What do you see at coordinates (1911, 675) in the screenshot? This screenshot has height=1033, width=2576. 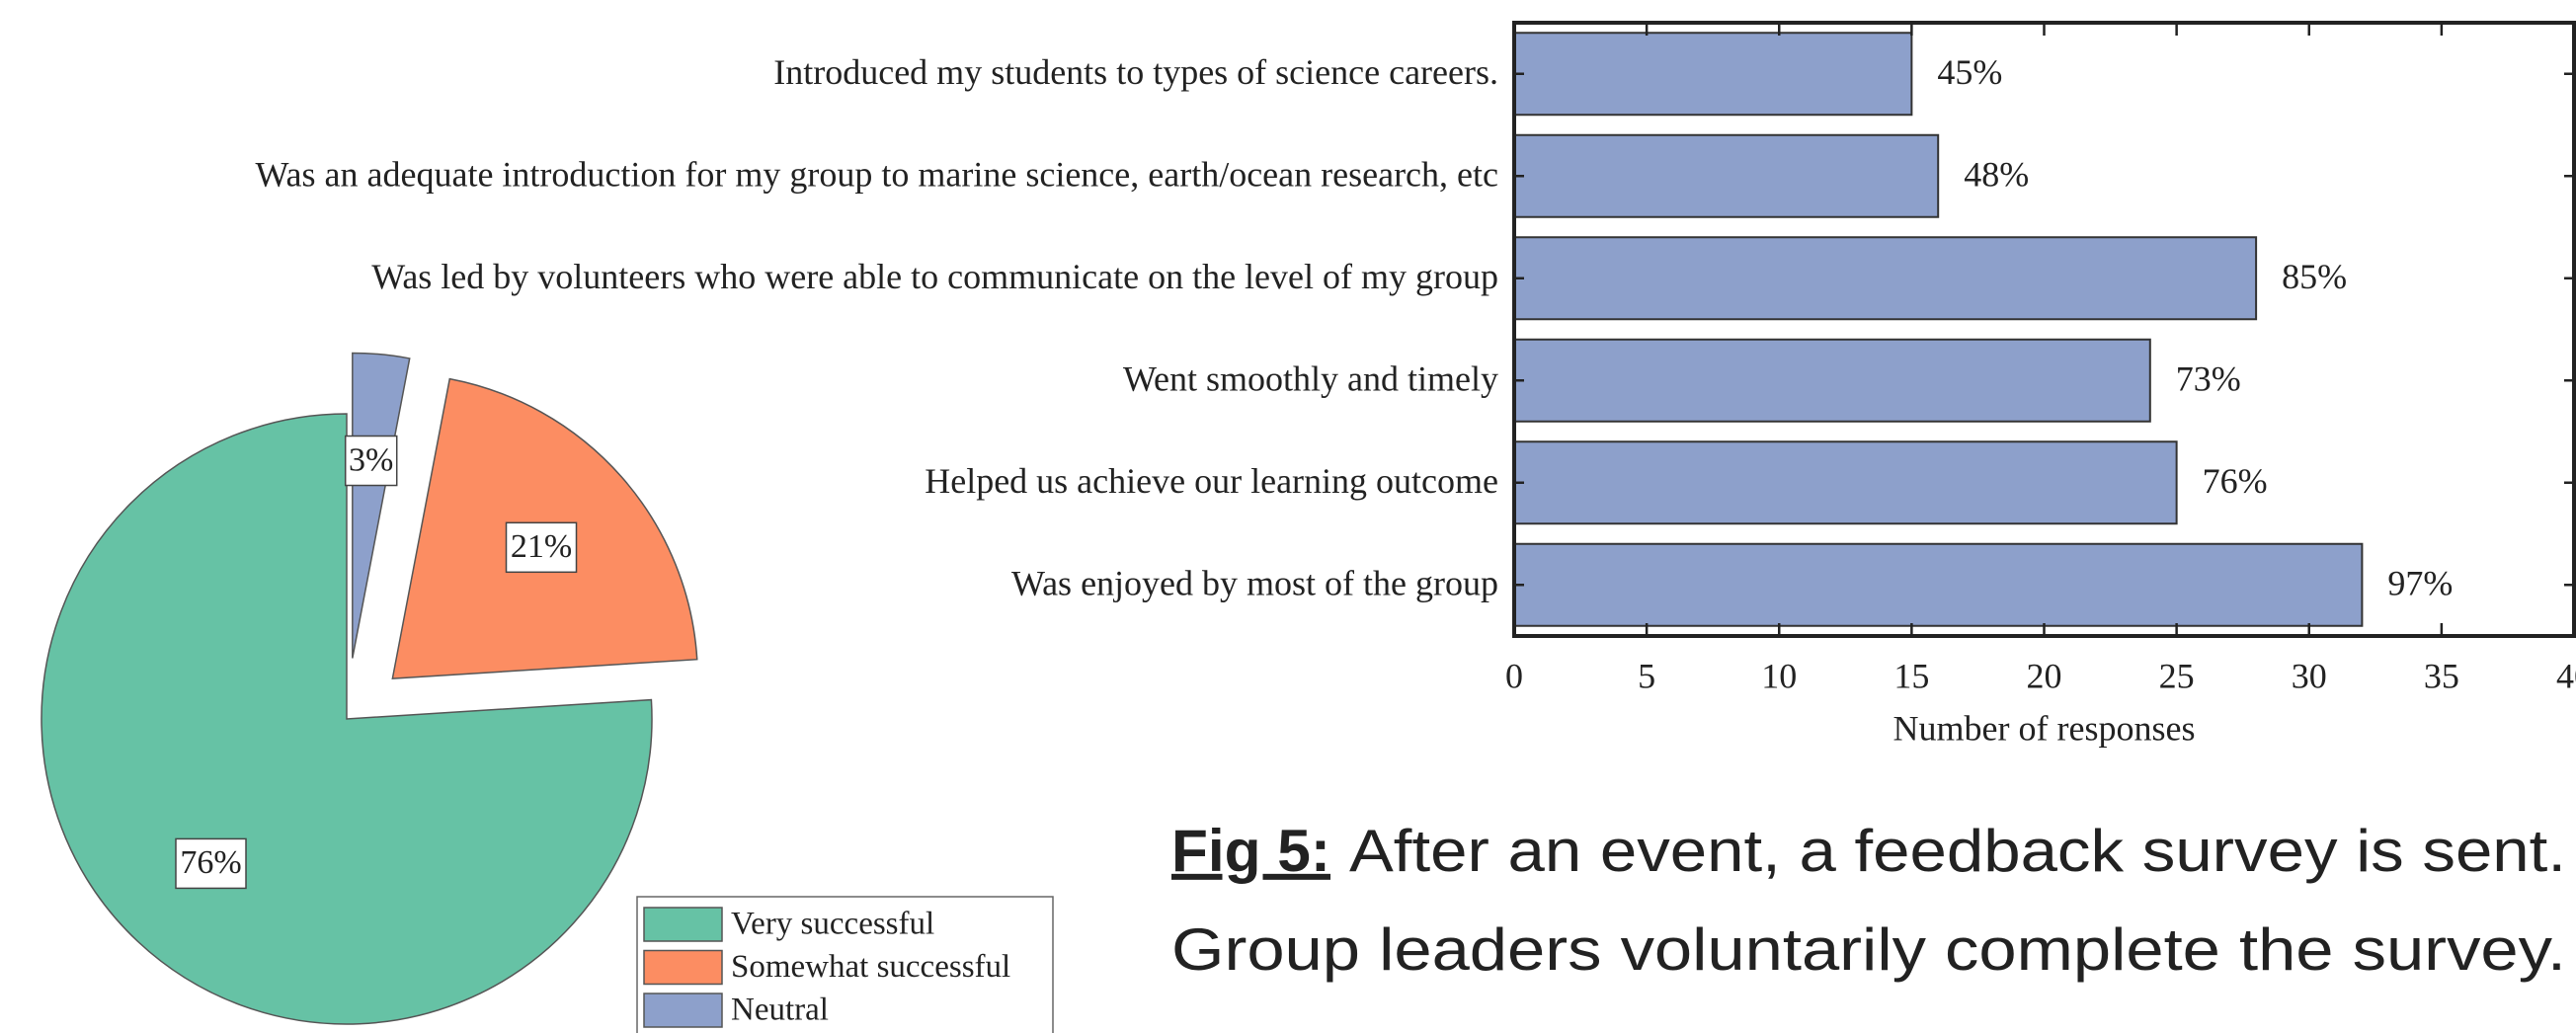 I see `x-tick-label: 15` at bounding box center [1911, 675].